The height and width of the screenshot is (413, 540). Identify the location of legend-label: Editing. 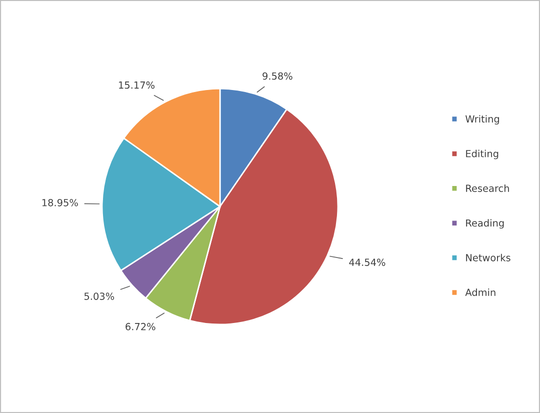
(482, 155).